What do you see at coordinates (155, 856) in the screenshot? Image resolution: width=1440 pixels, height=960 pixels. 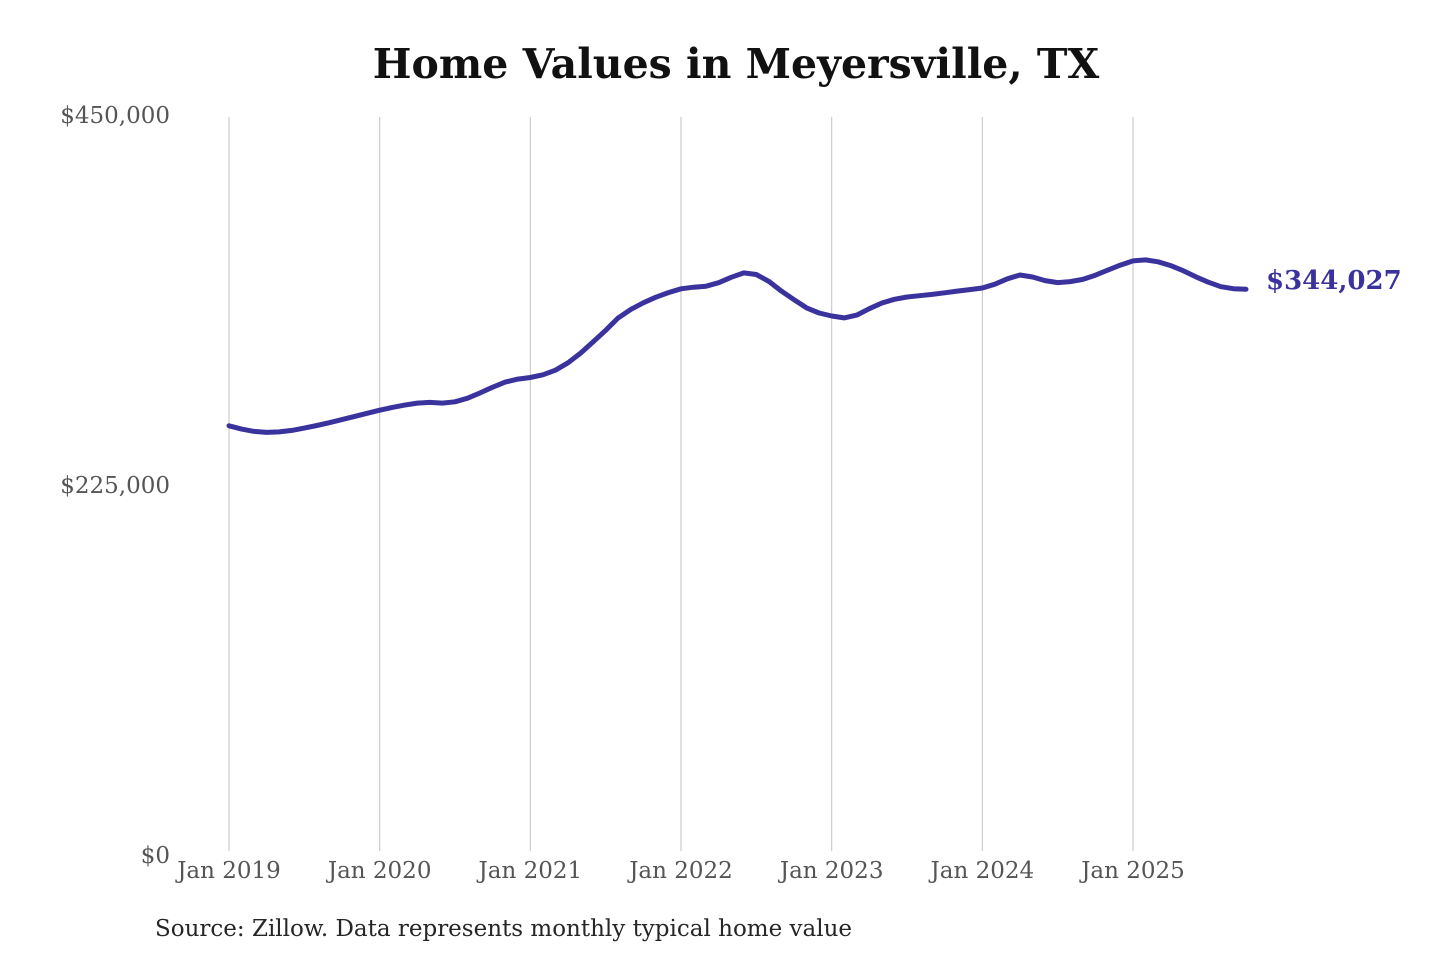 I see `y-tick-label: $0` at bounding box center [155, 856].